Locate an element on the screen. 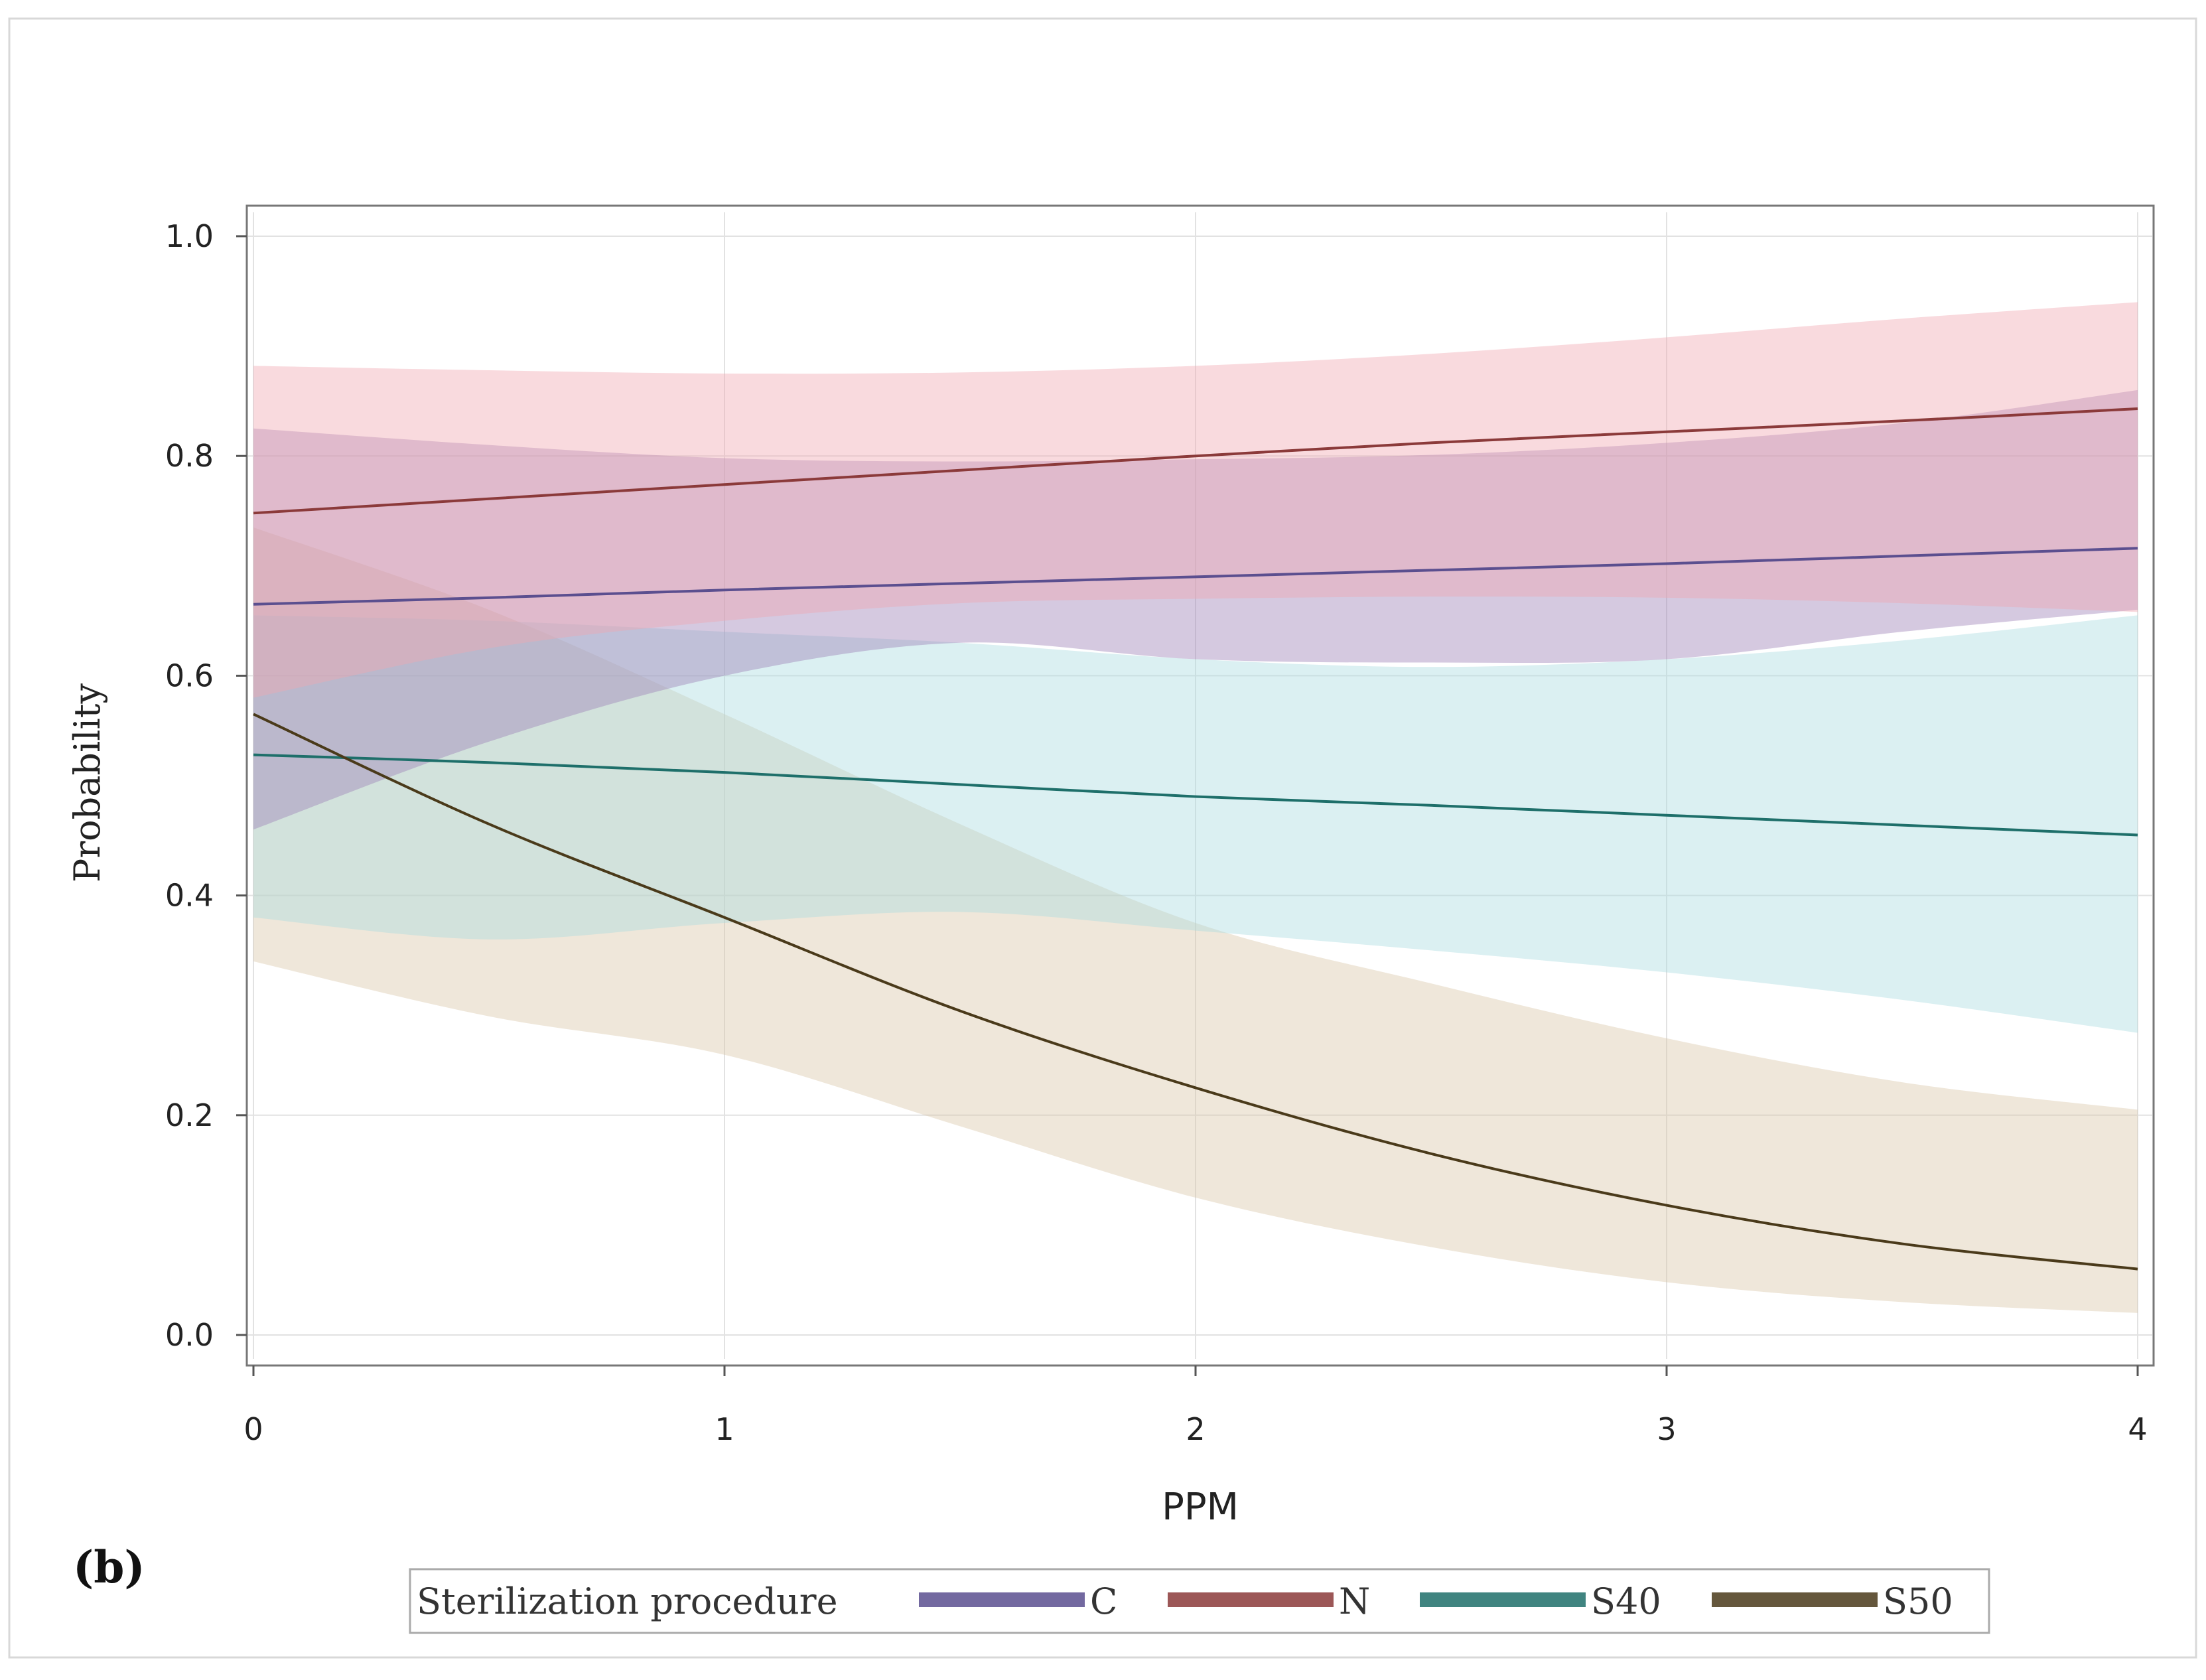  x-tick-label: 3 is located at coordinates (1666, 1429).